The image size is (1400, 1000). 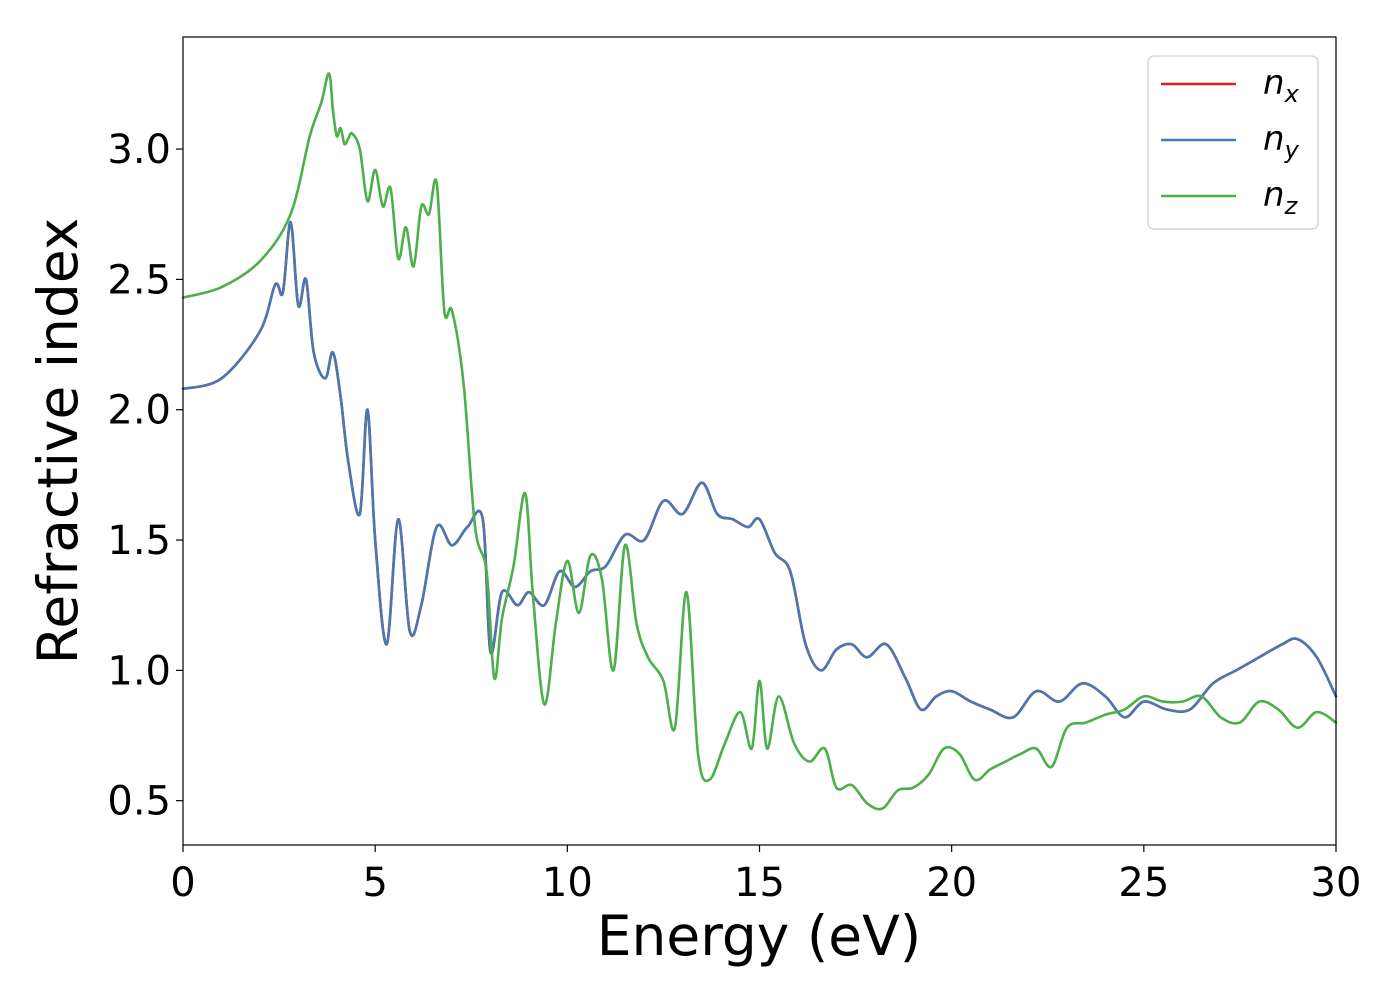 What do you see at coordinates (145, 476) in the screenshot?
I see `y-axis: 0.5 1.0 1.5 2.0 2.5 3.0` at bounding box center [145, 476].